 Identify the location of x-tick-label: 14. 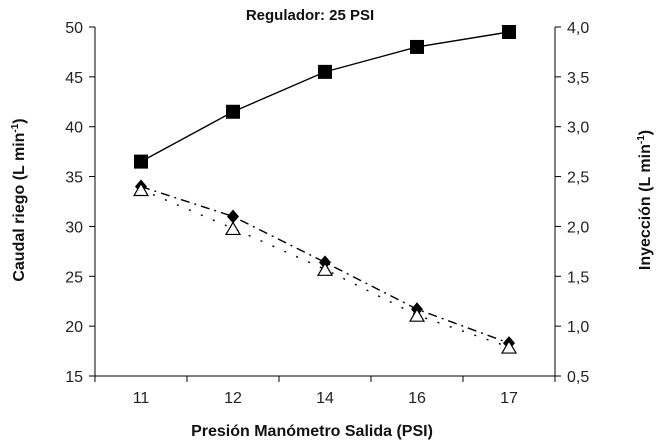
(325, 398).